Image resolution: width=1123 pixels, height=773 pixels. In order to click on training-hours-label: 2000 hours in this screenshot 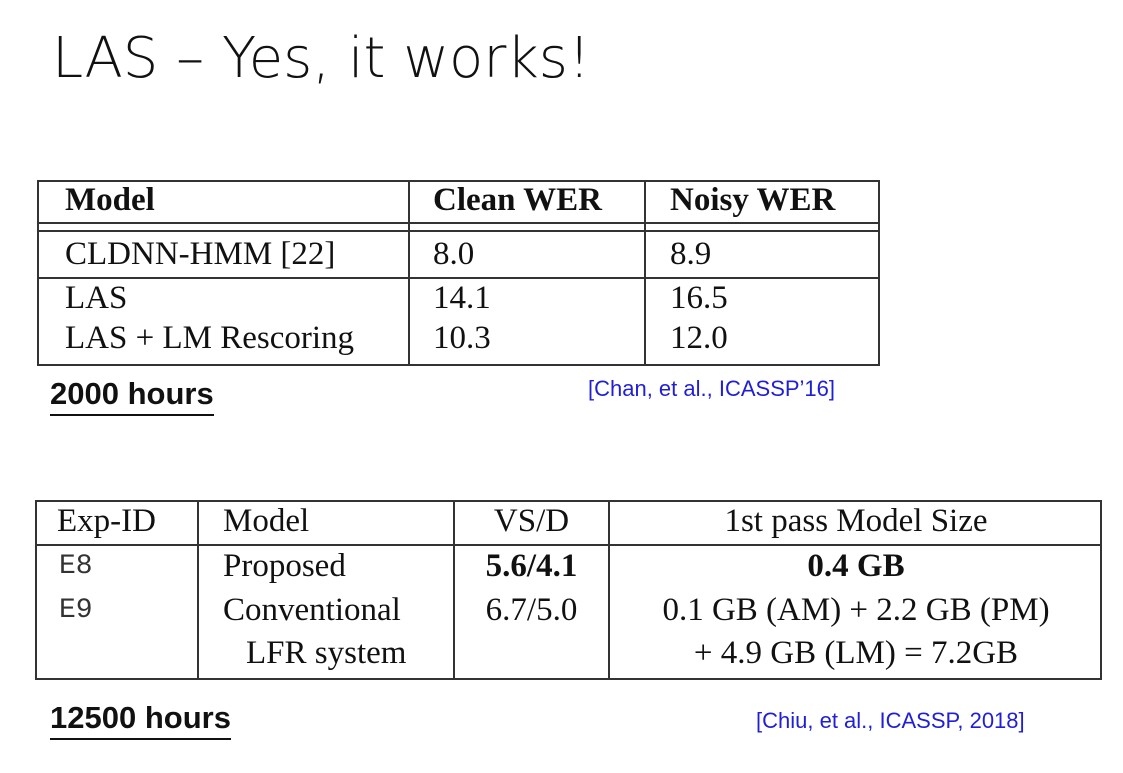, I will do `click(132, 396)`.